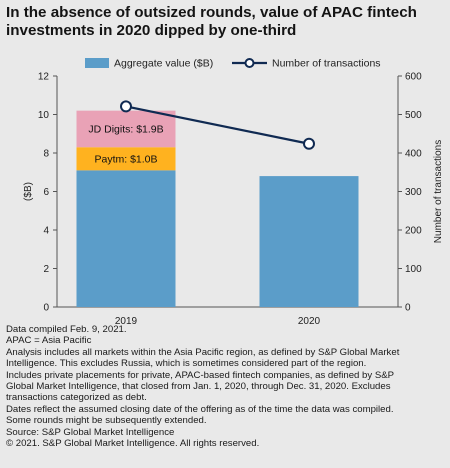 This screenshot has height=468, width=450. What do you see at coordinates (408, 308) in the screenshot?
I see `right-tick-label: 0` at bounding box center [408, 308].